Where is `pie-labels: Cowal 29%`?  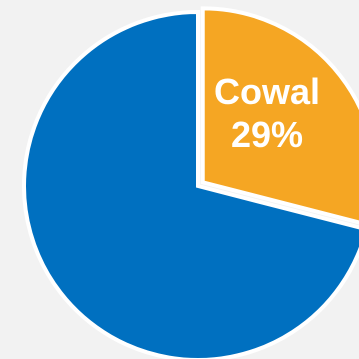 pie-labels: Cowal 29% is located at coordinates (267, 113).